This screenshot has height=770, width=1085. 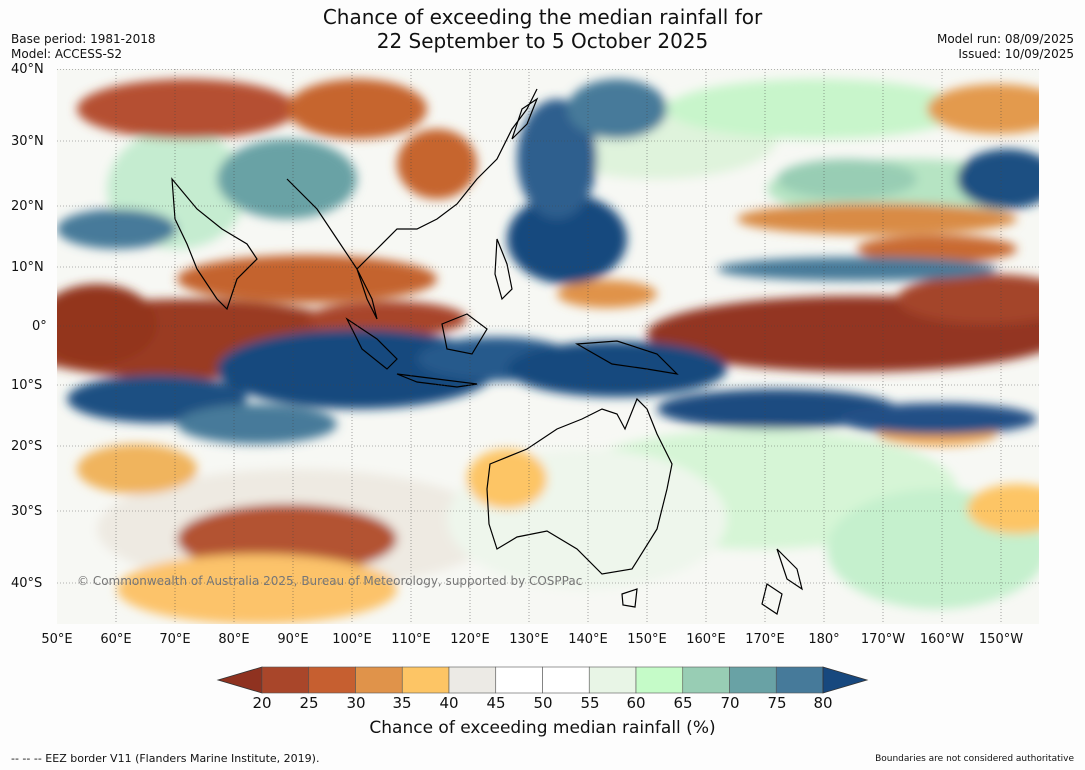 What do you see at coordinates (234, 639) in the screenshot?
I see `lon-label-80e: 80°E` at bounding box center [234, 639].